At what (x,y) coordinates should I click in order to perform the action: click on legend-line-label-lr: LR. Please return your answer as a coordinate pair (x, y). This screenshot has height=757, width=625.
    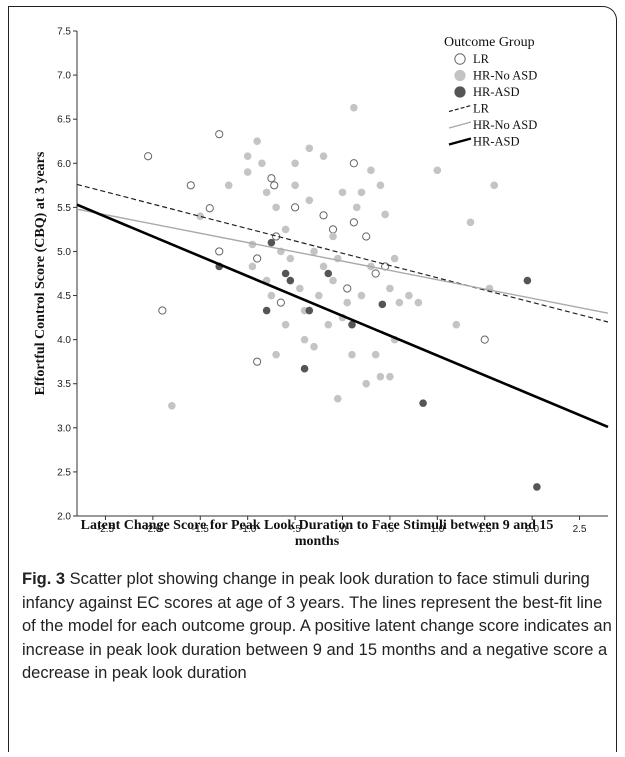
    Looking at the image, I should click on (481, 109).